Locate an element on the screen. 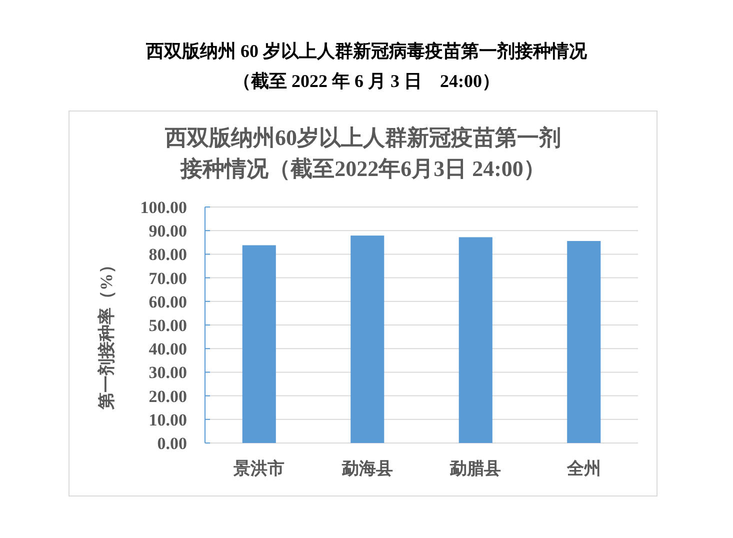 This screenshot has height=538, width=733. y-tick-label: 50.00 is located at coordinates (167, 325).